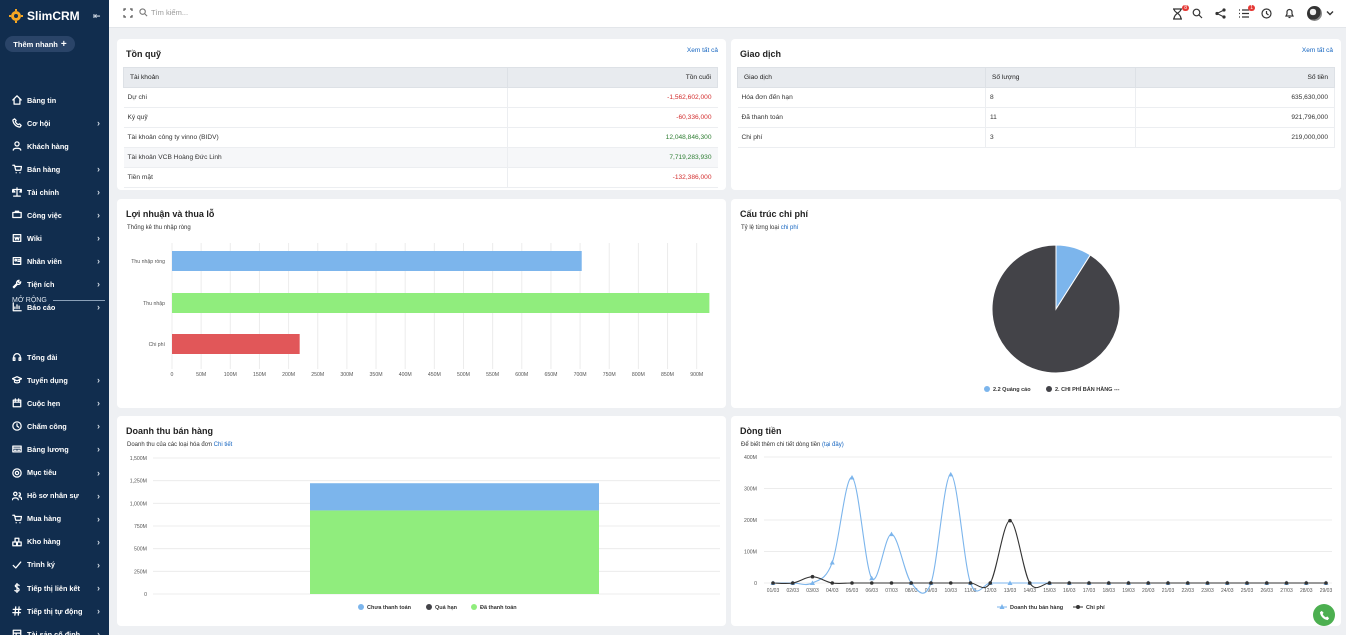 This screenshot has height=635, width=1346. What do you see at coordinates (833, 445) in the screenshot?
I see `cashflow-subtitle-link: (tại đây)` at bounding box center [833, 445].